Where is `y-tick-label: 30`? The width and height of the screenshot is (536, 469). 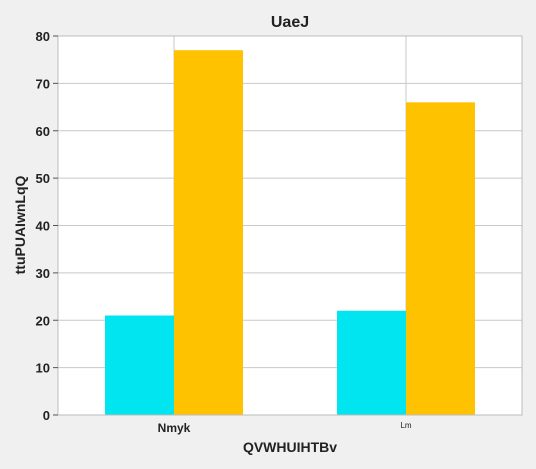 y-tick-label: 30 is located at coordinates (43, 273).